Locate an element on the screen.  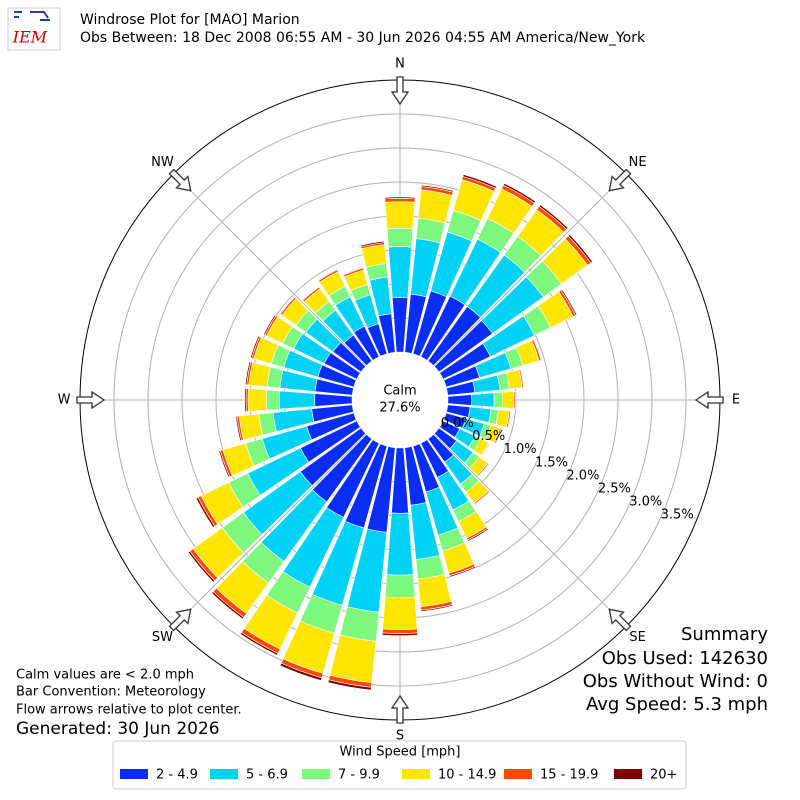
calm-label: Calm is located at coordinates (399, 391).